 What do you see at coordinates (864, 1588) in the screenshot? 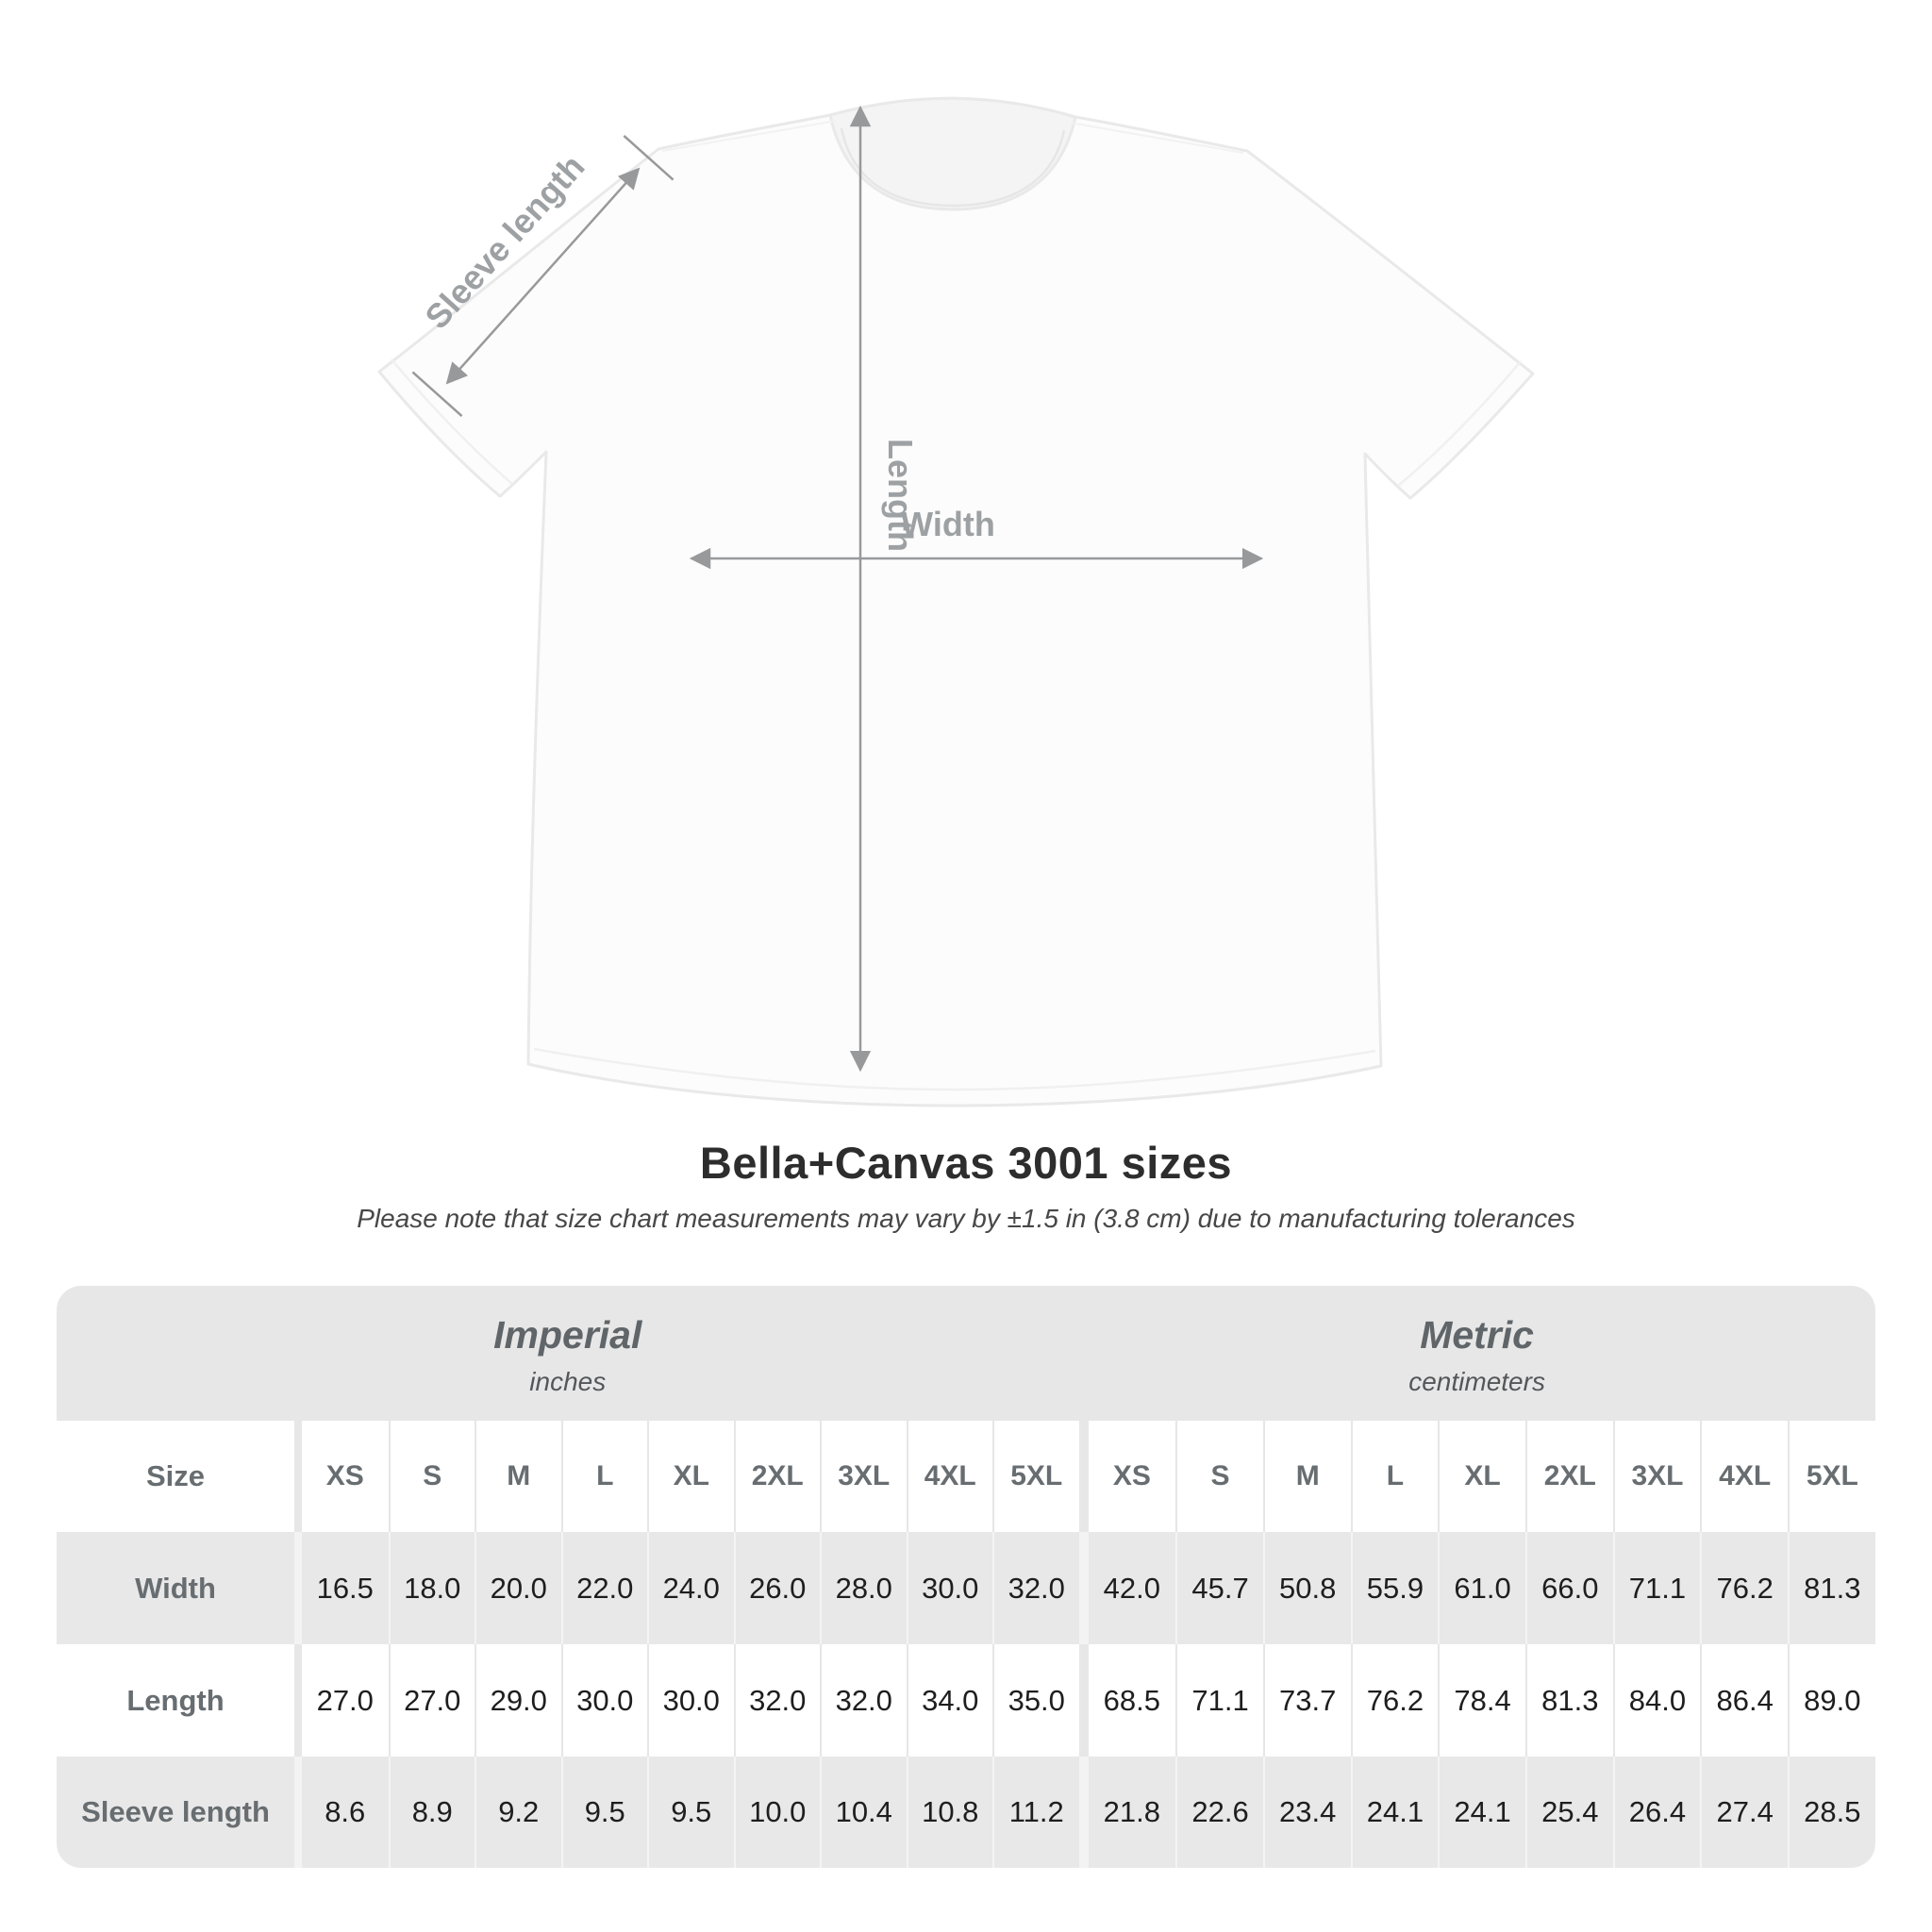
I see `cell-value: 28.0` at bounding box center [864, 1588].